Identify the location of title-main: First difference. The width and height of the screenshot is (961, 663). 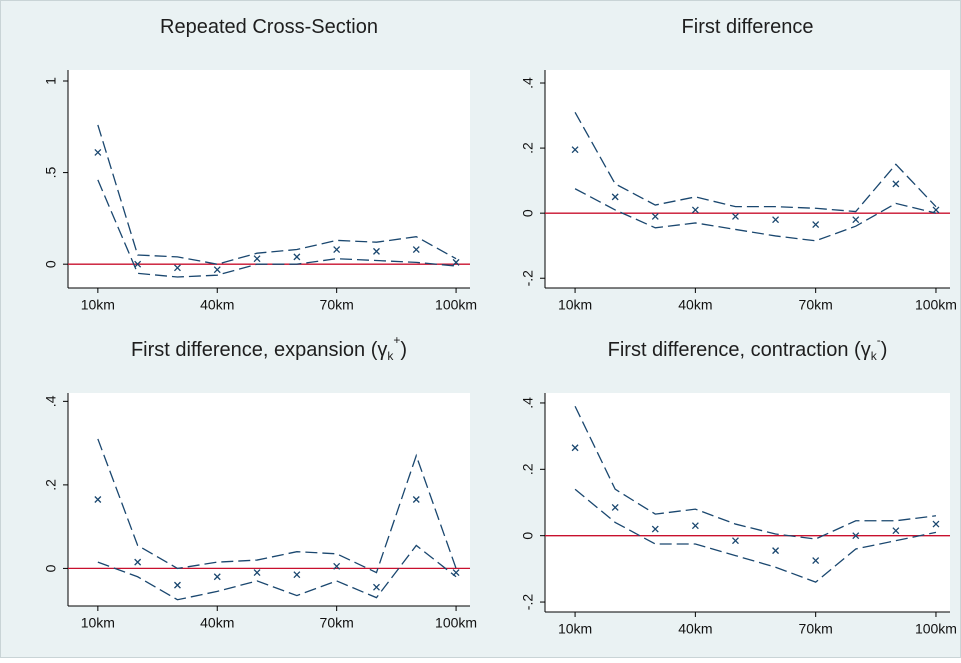
(748, 27).